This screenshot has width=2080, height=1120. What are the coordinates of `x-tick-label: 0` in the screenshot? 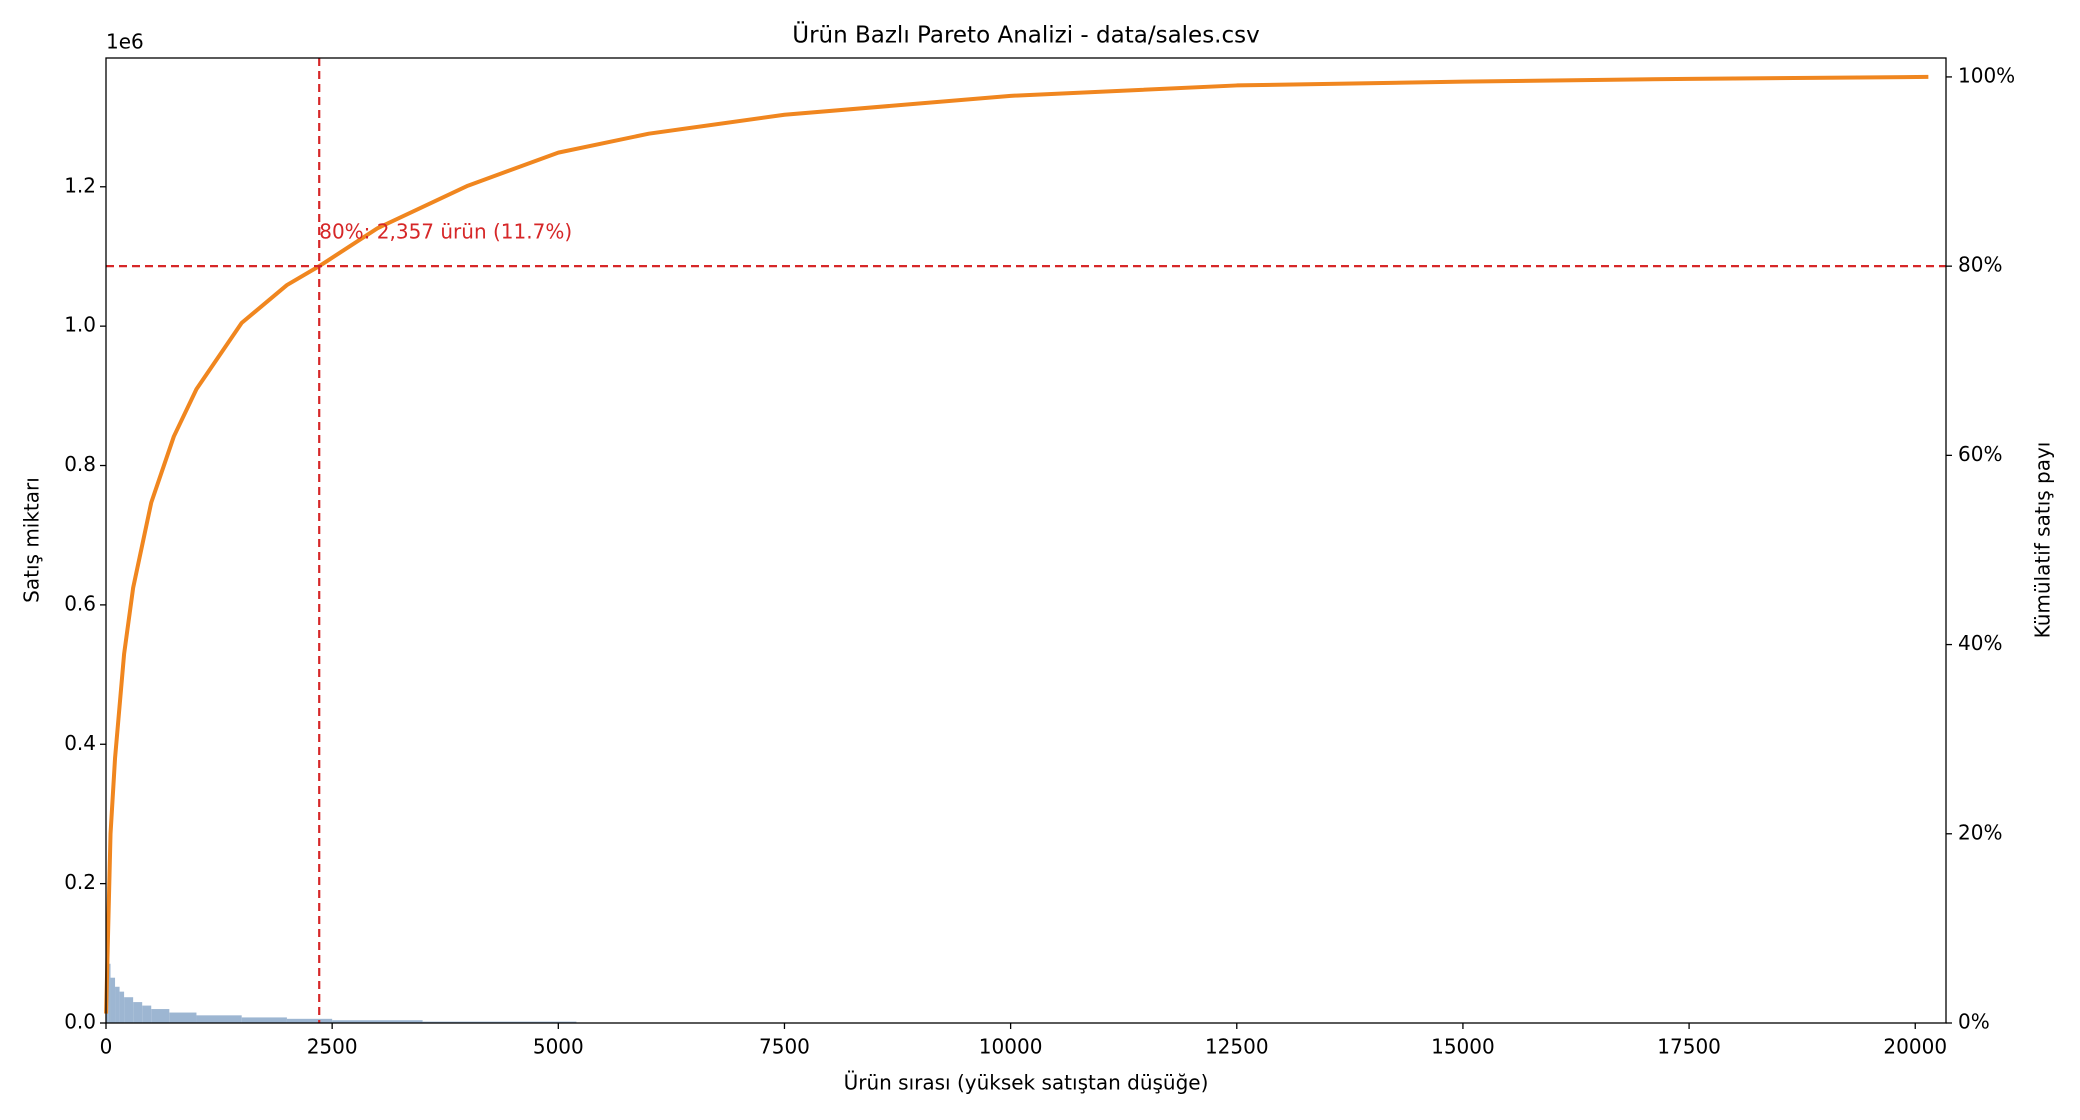 It's located at (106, 1047).